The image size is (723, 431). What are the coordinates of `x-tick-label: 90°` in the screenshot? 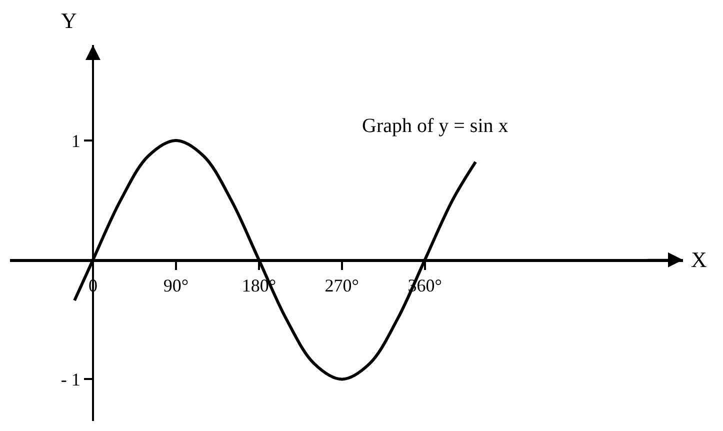 It's located at (176, 285).